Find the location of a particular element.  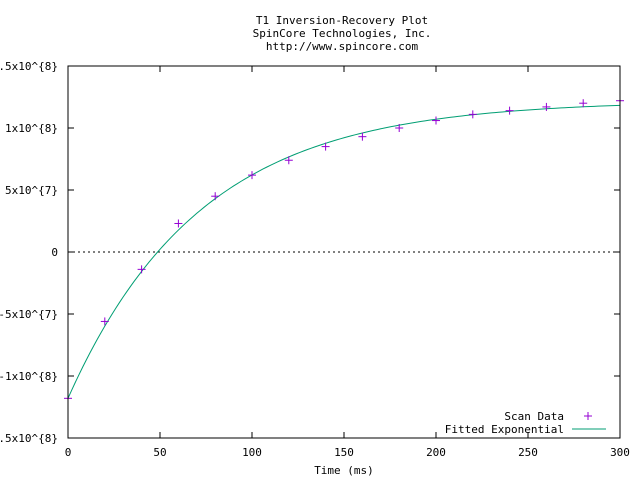

x-tick-label: 100 is located at coordinates (252, 452).